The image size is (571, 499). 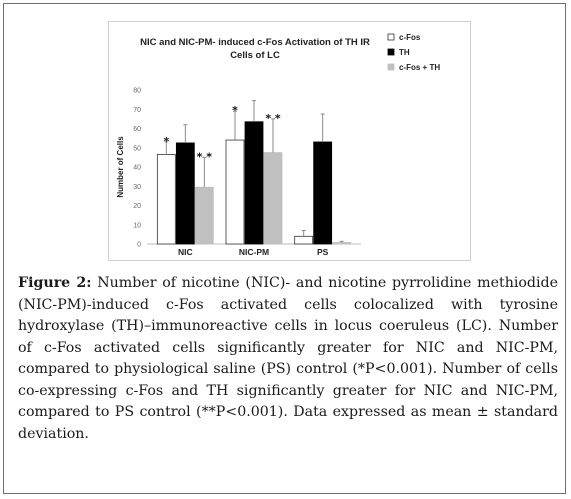 I want to click on y-tick-label: 50, so click(x=137, y=148).